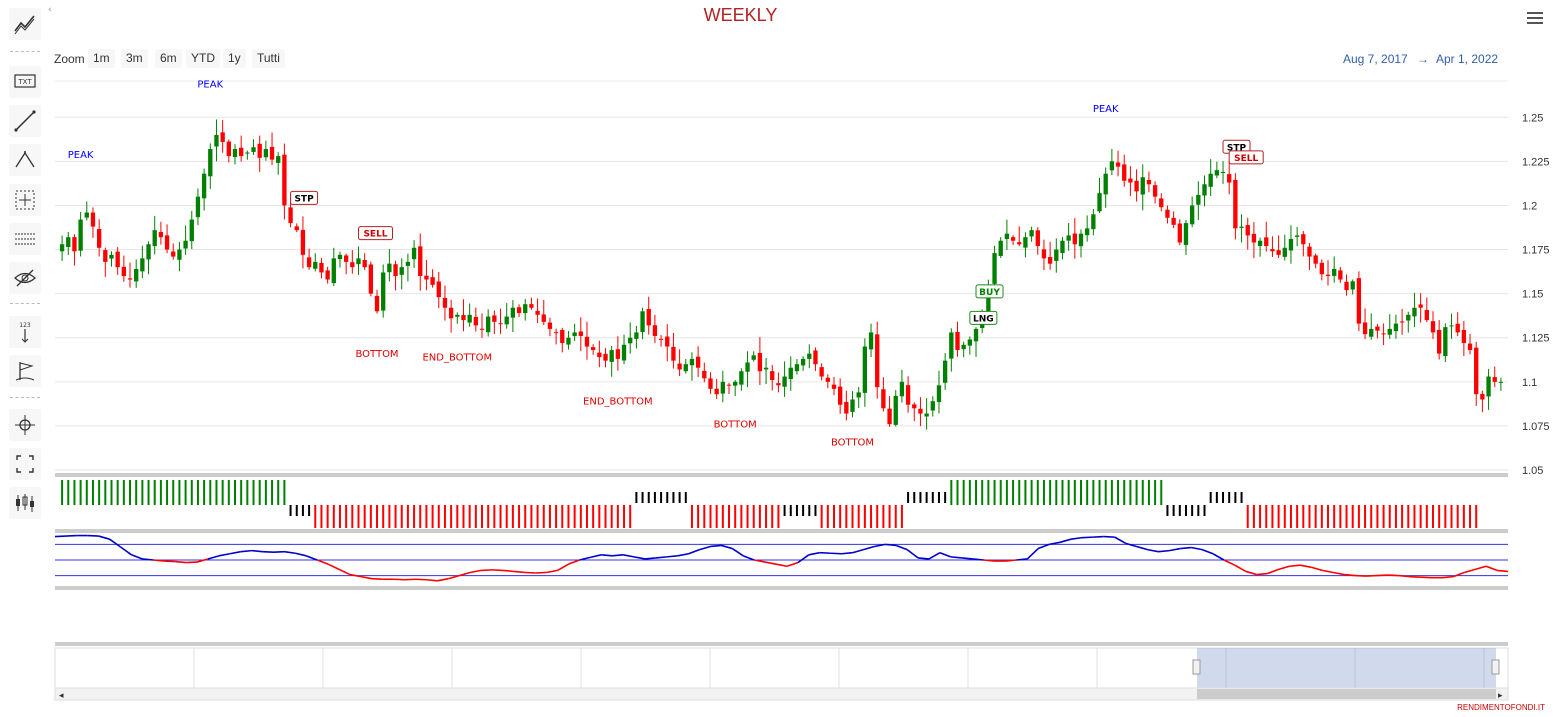  What do you see at coordinates (1536, 251) in the screenshot?
I see `y-tick-label: 1.175` at bounding box center [1536, 251].